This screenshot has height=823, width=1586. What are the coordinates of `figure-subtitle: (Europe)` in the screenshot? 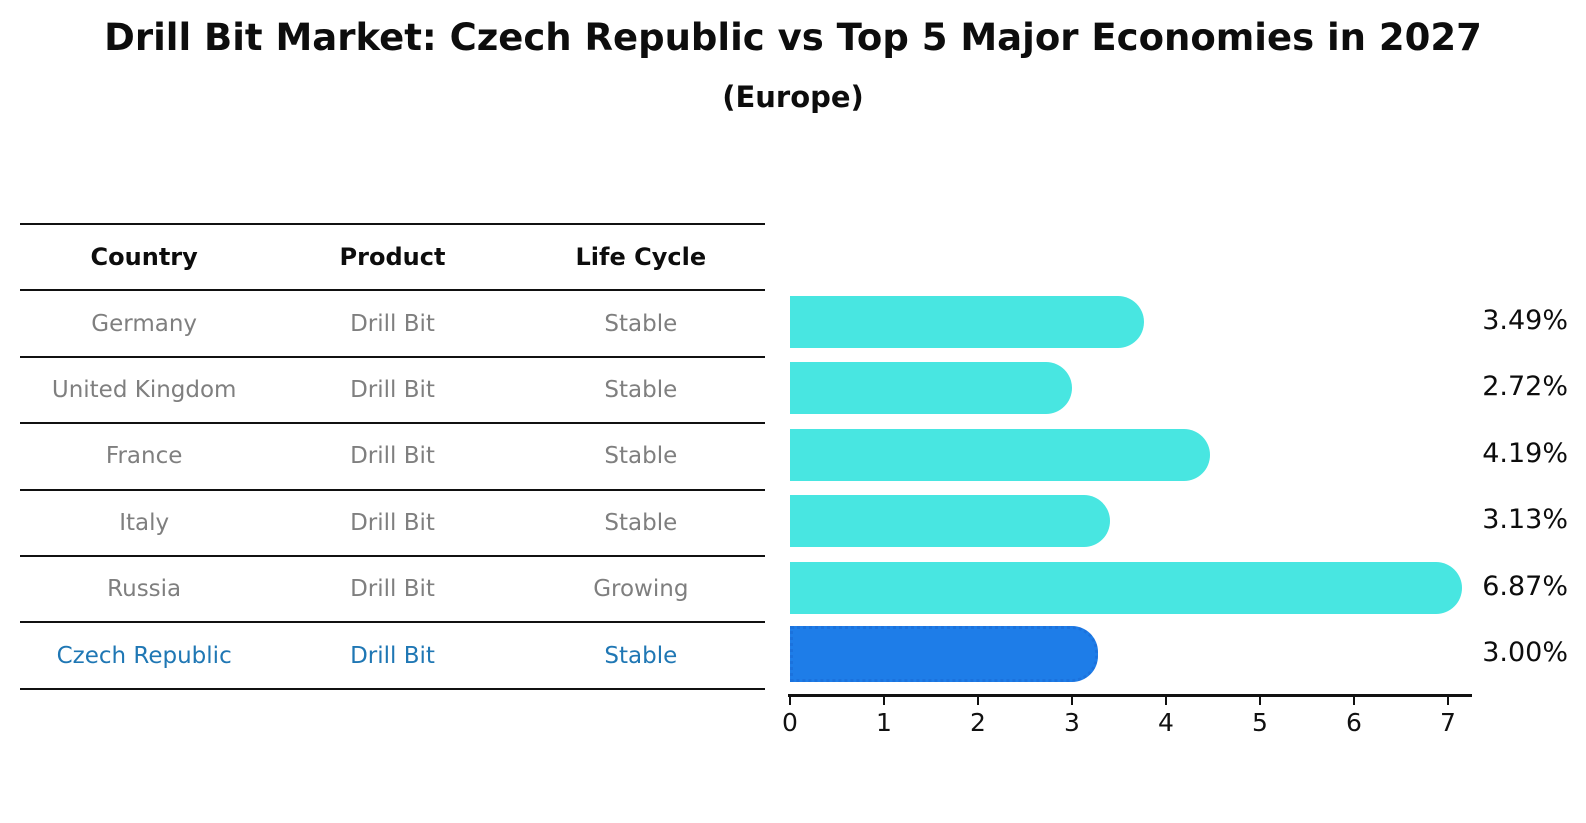 It's located at (793, 97).